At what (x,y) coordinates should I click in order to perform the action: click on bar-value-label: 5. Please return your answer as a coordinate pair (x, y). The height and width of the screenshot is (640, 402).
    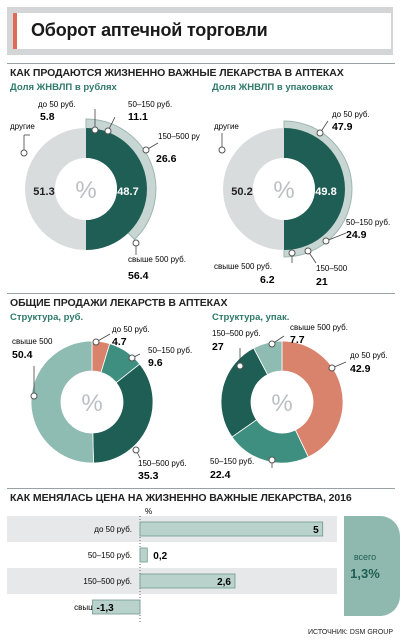
    Looking at the image, I should click on (316, 530).